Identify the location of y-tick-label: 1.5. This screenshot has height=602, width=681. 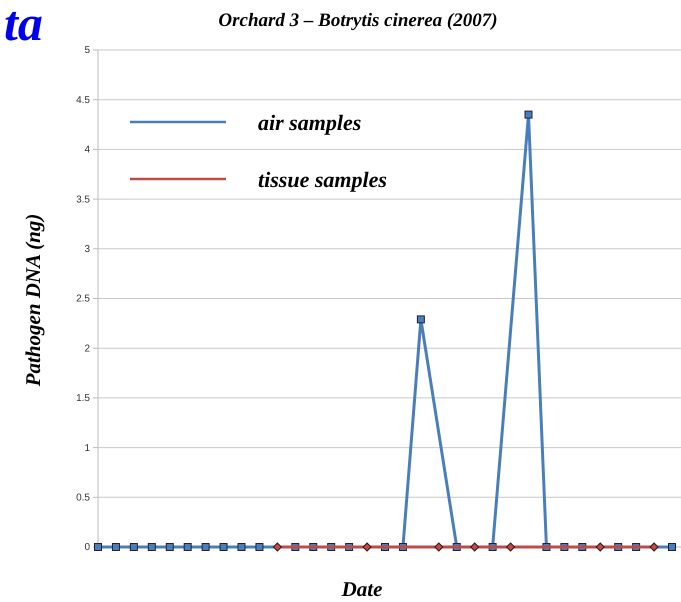
(83, 398).